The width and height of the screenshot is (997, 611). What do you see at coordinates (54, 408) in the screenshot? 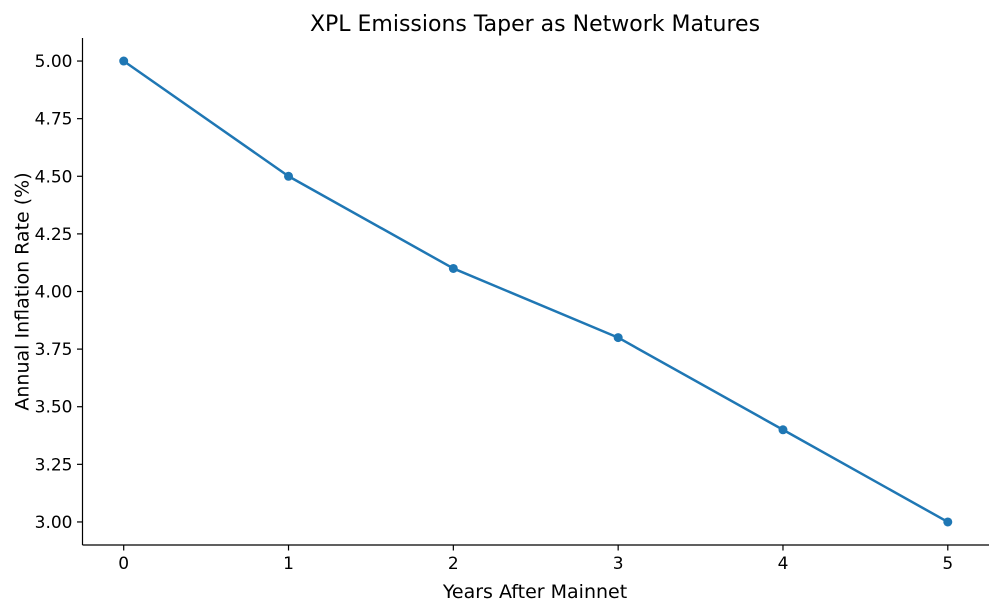
I see `y-tick-label: 3.50` at bounding box center [54, 408].